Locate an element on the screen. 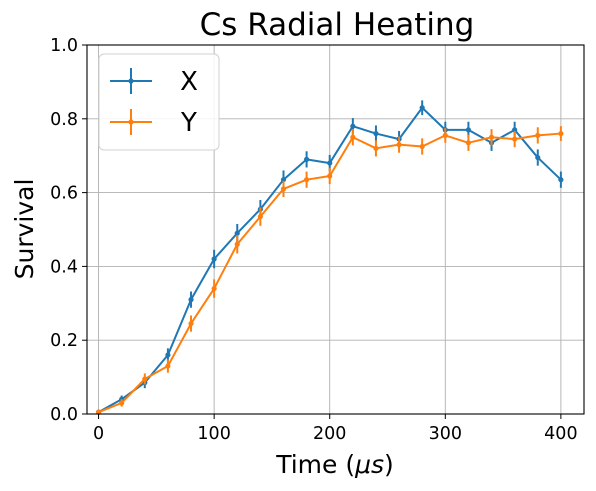 This screenshot has height=491, width=596. legend: XY is located at coordinates (159, 102).